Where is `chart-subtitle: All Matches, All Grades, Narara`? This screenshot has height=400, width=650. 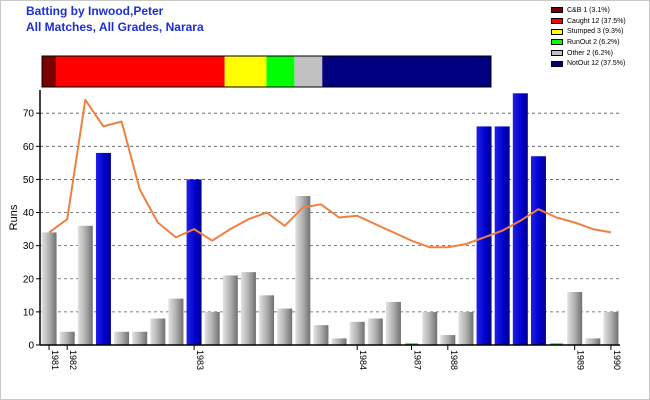 chart-subtitle: All Matches, All Grades, Narara is located at coordinates (115, 27).